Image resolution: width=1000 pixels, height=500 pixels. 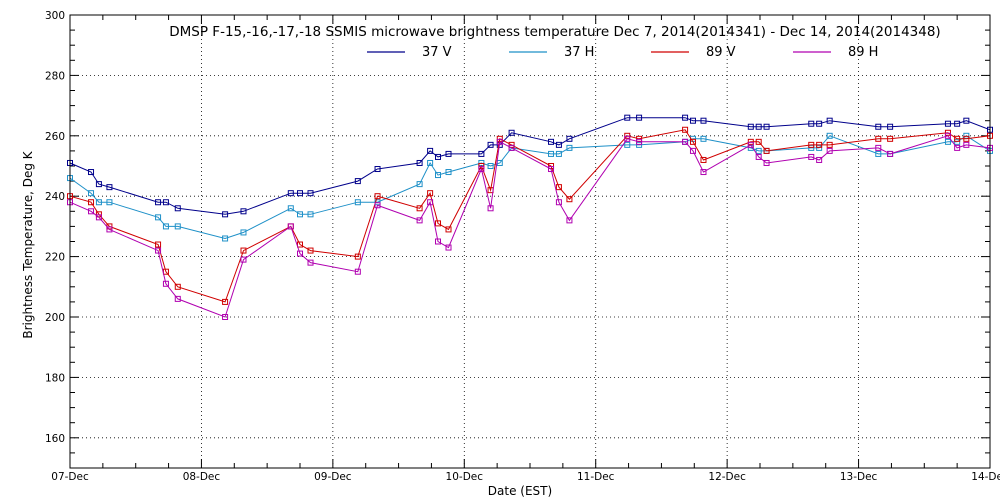 What do you see at coordinates (55, 258) in the screenshot?
I see `y-tick-label: 220` at bounding box center [55, 258].